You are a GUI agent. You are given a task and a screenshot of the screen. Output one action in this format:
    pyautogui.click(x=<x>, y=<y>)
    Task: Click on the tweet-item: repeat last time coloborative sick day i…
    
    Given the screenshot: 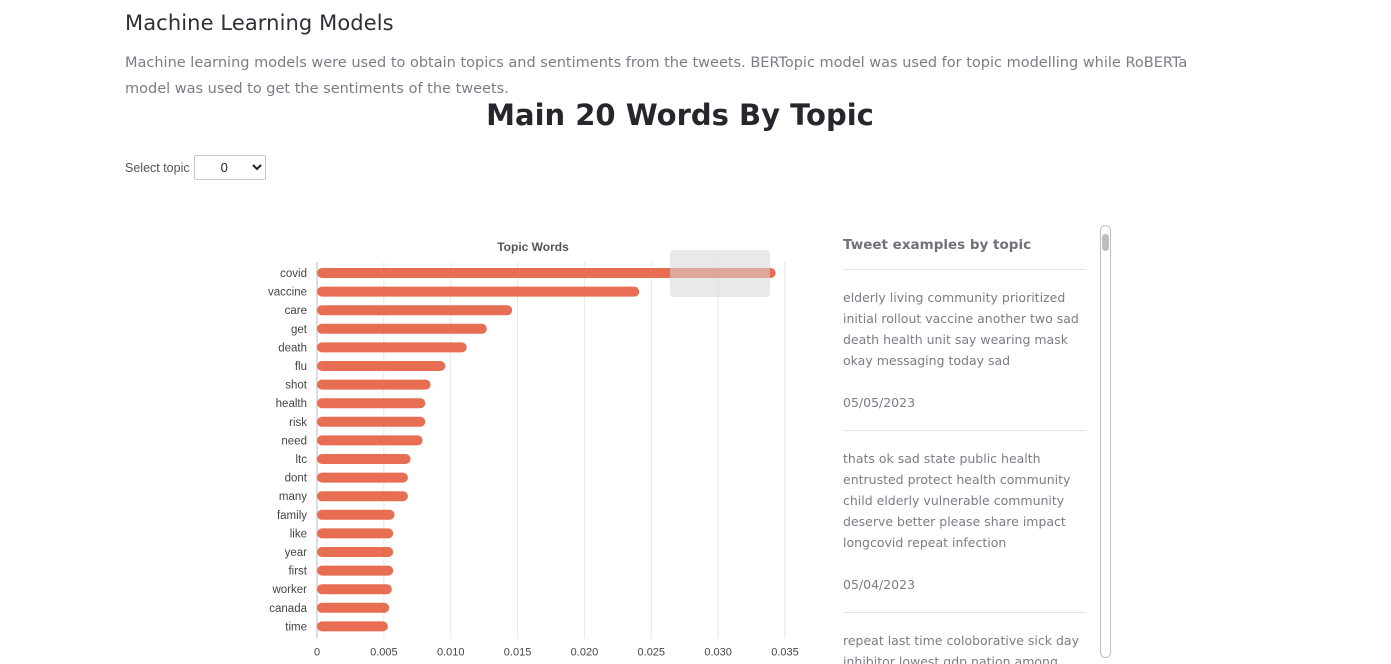 What is the action you would take?
    pyautogui.click(x=964, y=638)
    